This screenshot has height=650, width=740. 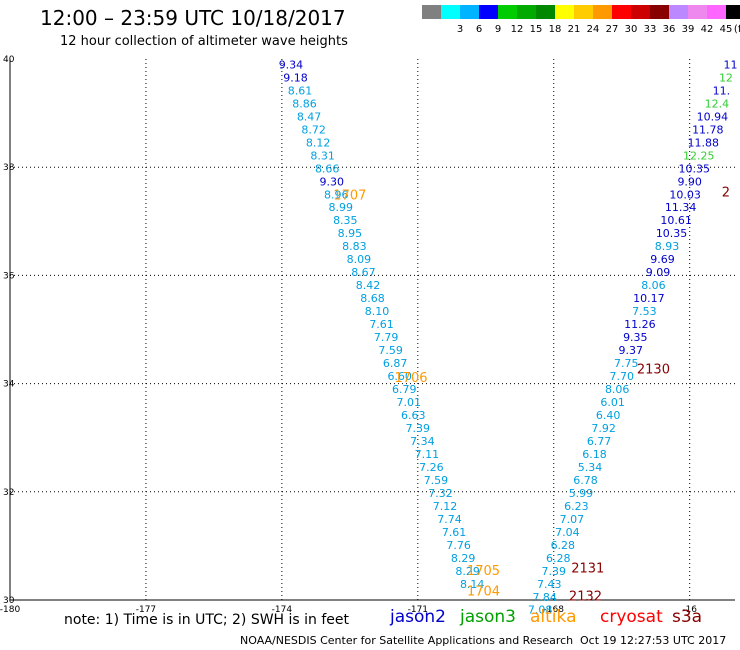 I want to click on y-tick-label: 30, so click(x=9, y=601).